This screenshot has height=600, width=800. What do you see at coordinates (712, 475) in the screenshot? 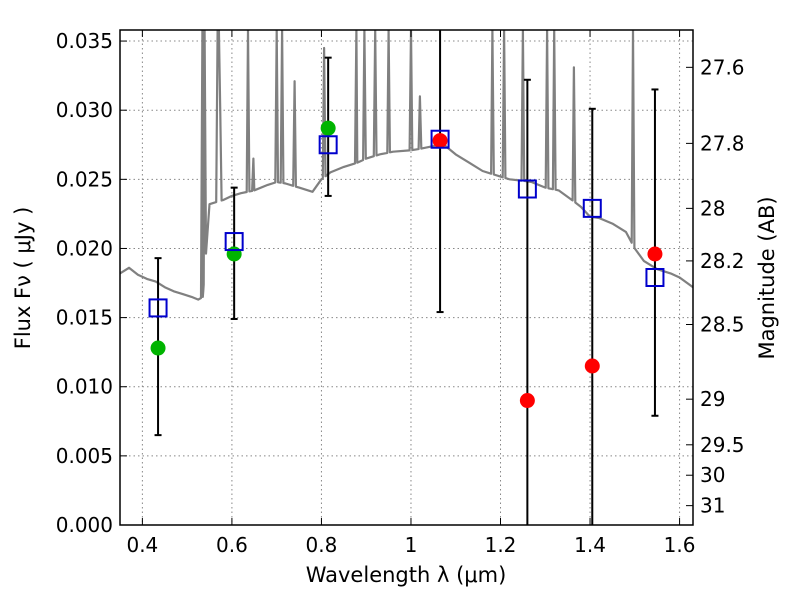
I see `y2-tick-label: 30` at bounding box center [712, 475].